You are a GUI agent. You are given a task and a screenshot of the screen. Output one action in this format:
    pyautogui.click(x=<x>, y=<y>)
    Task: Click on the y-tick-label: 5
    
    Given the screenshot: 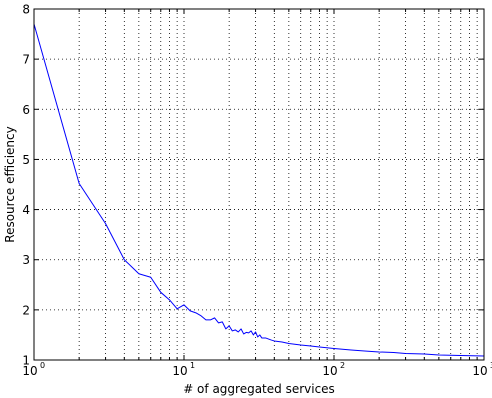 What is the action you would take?
    pyautogui.click(x=26, y=160)
    